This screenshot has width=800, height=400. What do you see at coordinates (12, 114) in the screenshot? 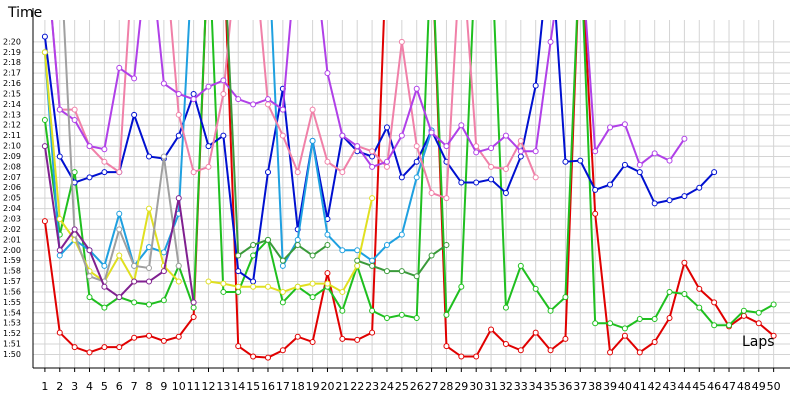
I see `y-tick-label: 2:13` at bounding box center [12, 114].